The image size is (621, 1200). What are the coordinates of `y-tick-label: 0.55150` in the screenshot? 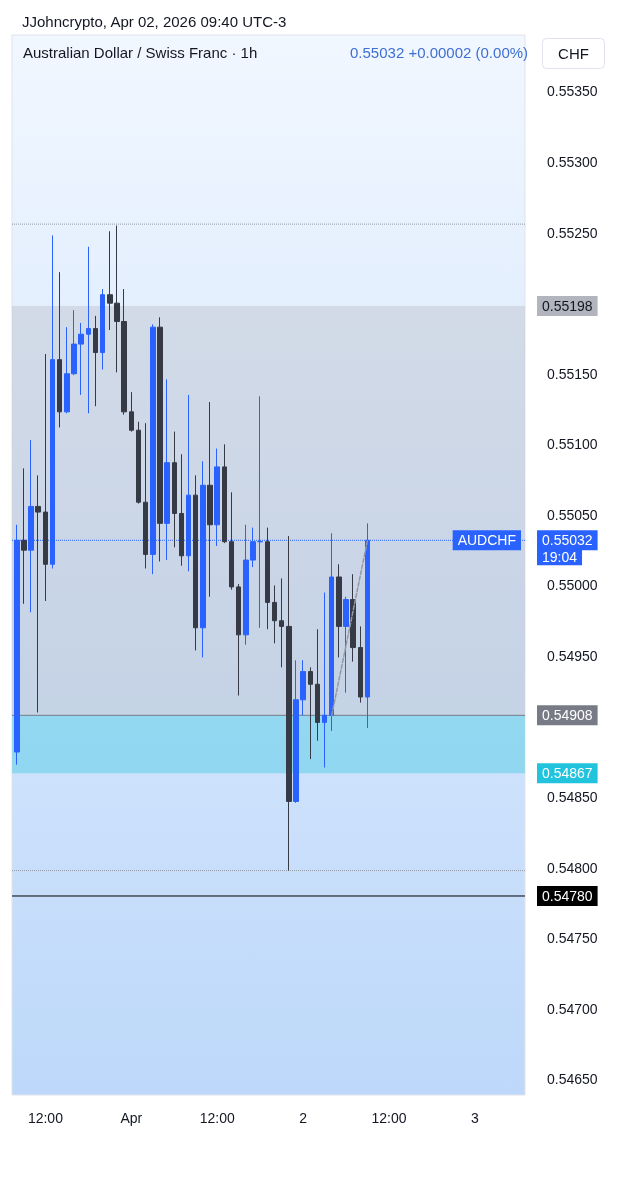 It's located at (572, 373).